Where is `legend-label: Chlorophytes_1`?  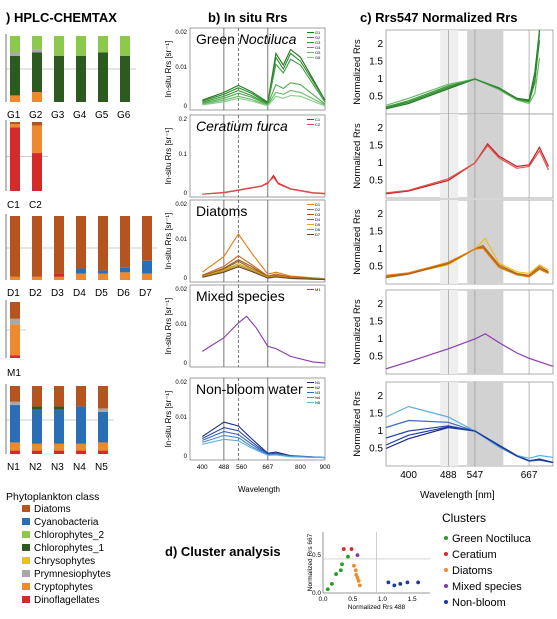 legend-label: Chlorophytes_1 is located at coordinates (69, 548).